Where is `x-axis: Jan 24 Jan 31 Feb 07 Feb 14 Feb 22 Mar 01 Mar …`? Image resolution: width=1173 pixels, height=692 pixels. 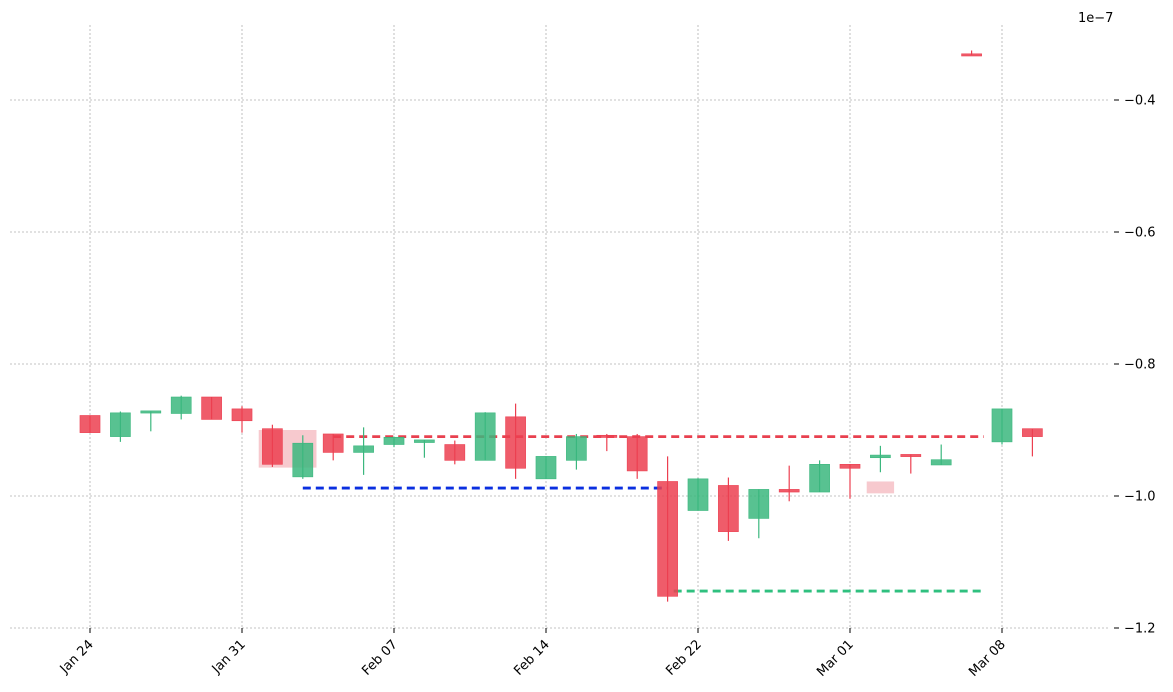 x-axis: Jan 24 Jan 31 Feb 07 Feb 14 Feb 22 Mar 01 Mar … is located at coordinates (533, 654).